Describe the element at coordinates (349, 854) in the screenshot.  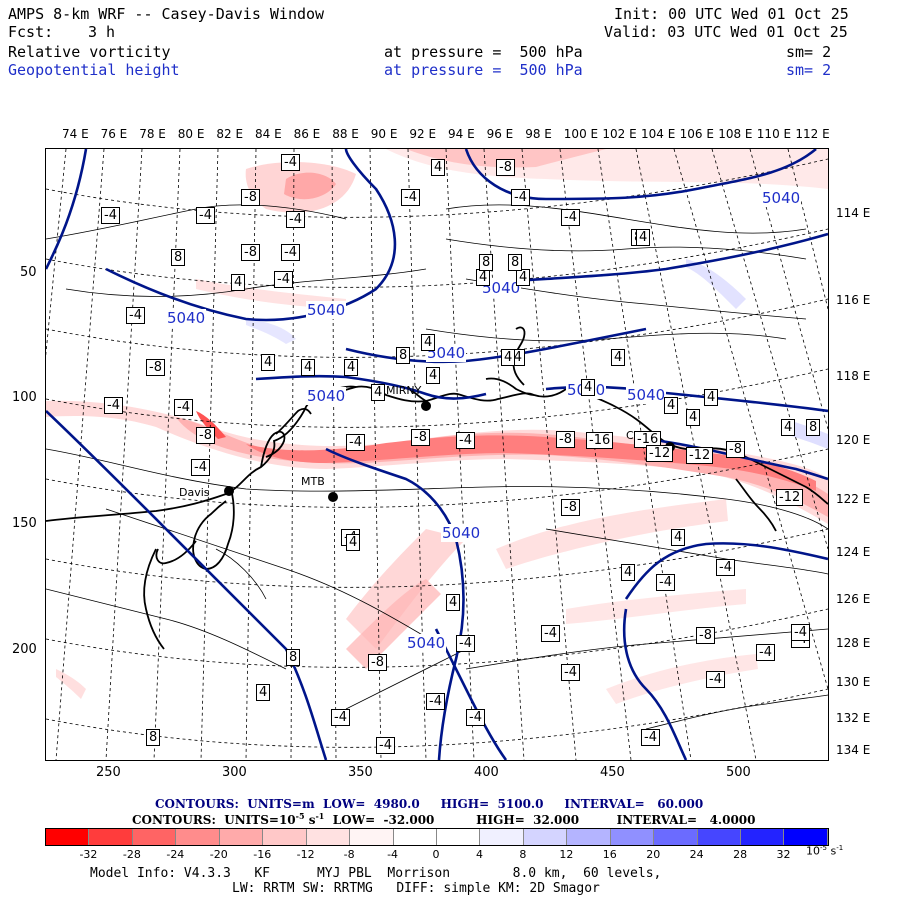
I see `colorbar-tick-label: -8` at that location.